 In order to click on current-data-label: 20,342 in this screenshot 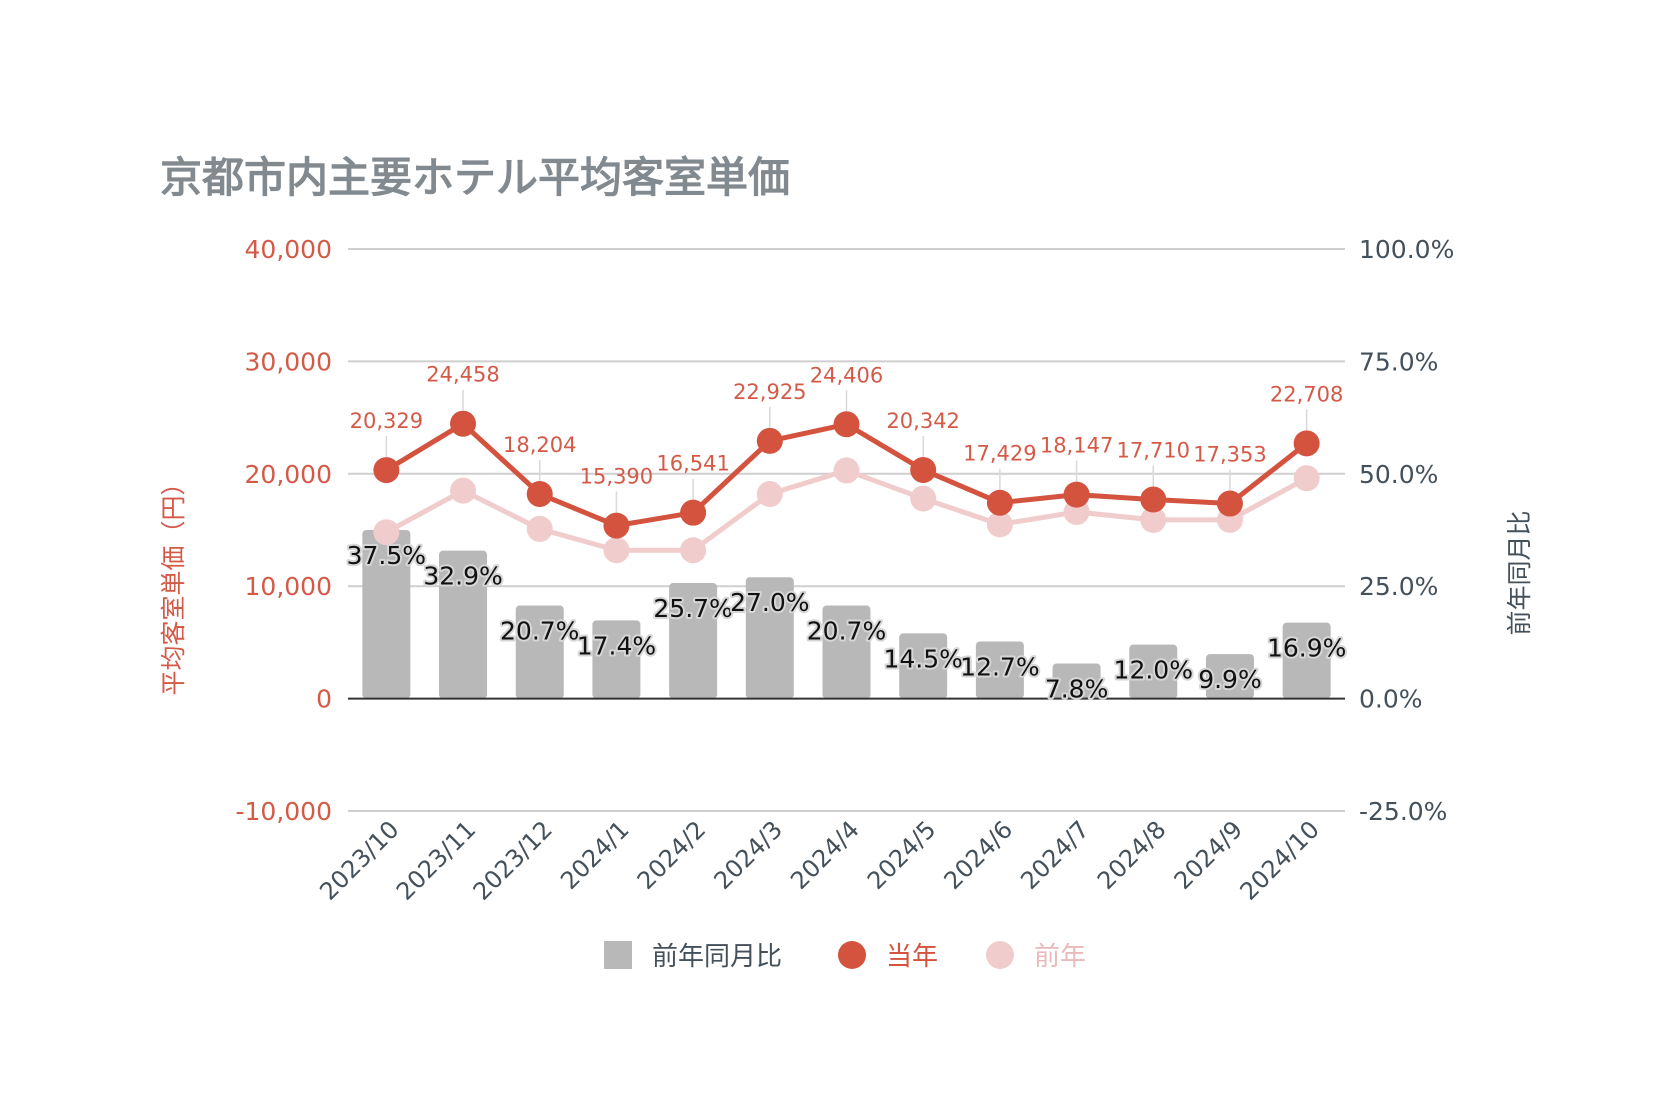, I will do `click(922, 421)`.